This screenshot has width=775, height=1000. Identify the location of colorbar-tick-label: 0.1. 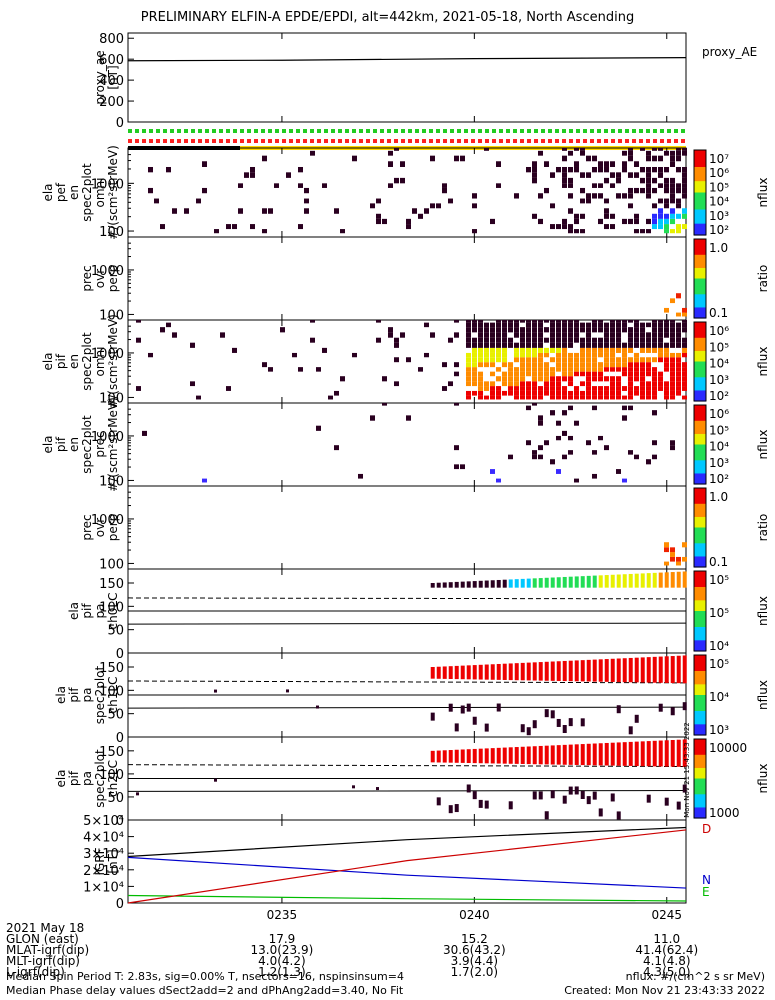
(718, 313).